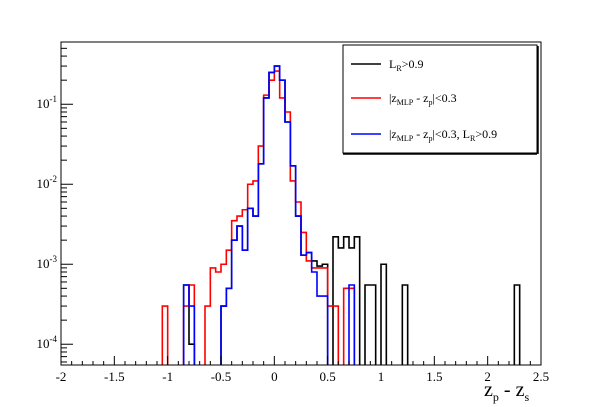 Image resolution: width=600 pixels, height=407 pixels. I want to click on x-tick-label: -1.5, so click(114, 376).